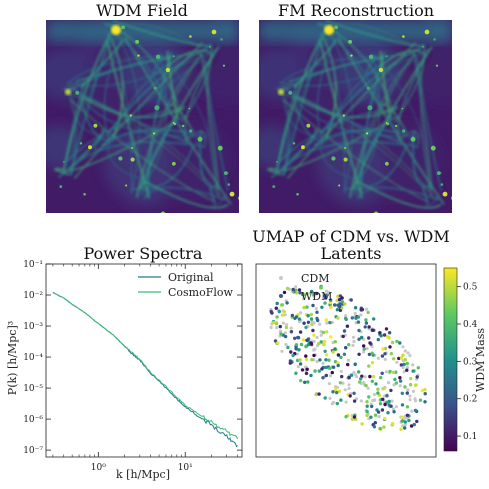 Image resolution: width=489 pixels, height=489 pixels. What do you see at coordinates (351, 236) in the screenshot?
I see `umap-title-line1: UMAP of CDM vs. WDM` at bounding box center [351, 236].